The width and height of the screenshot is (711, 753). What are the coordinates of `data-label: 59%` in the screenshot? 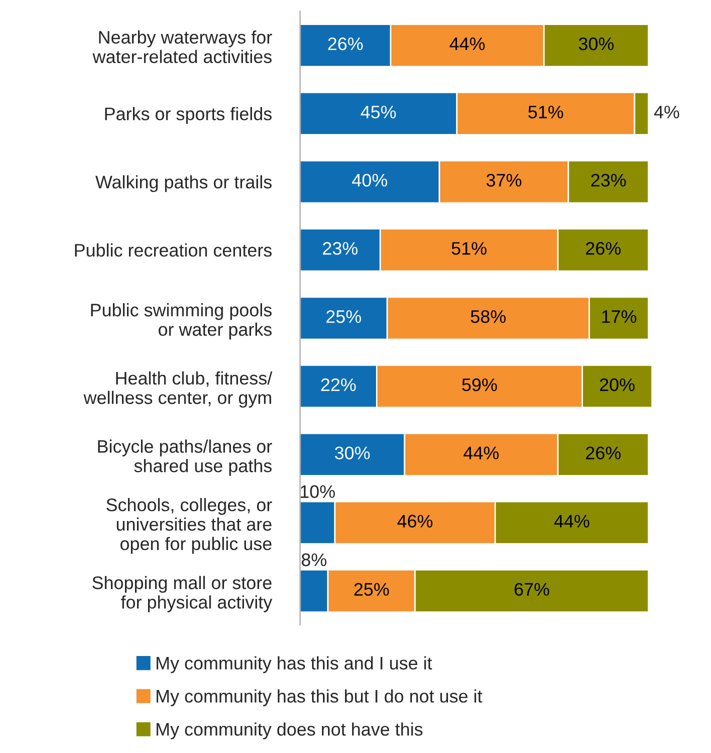 It's located at (479, 385).